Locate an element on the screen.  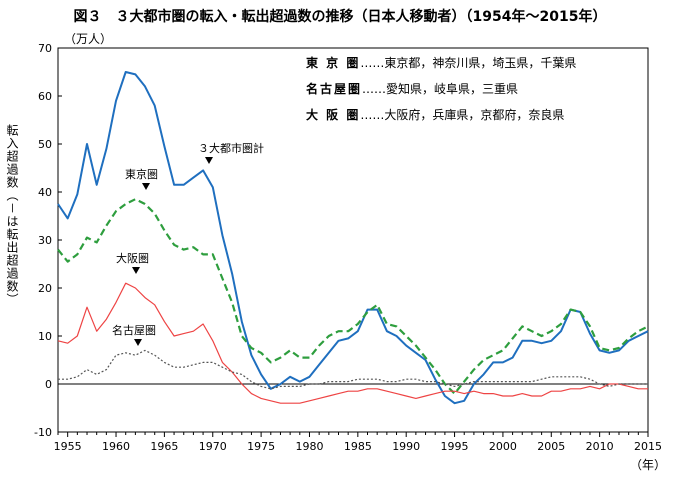
x-tick-label: 1970 is located at coordinates (213, 446).